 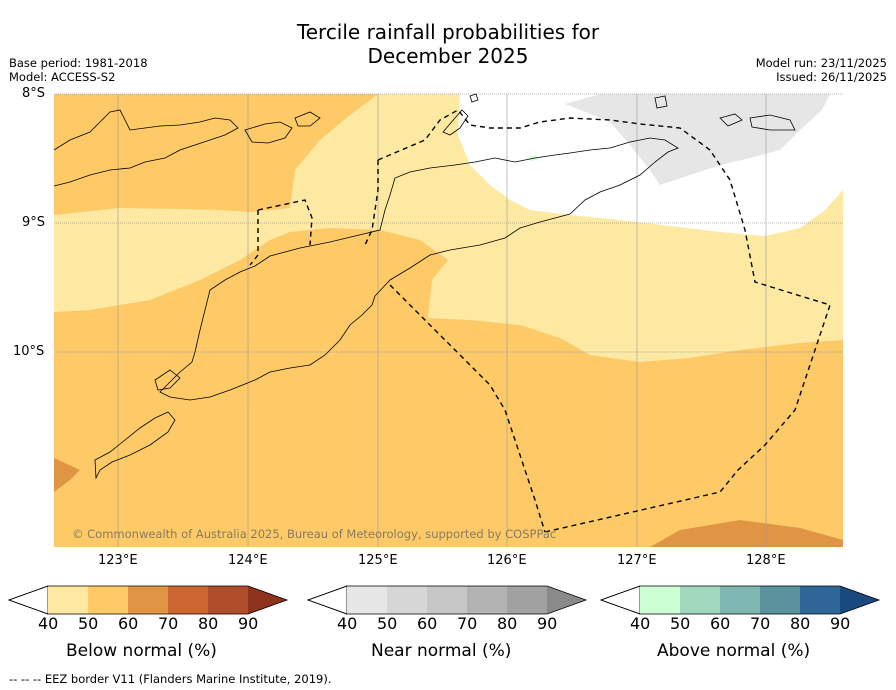 What do you see at coordinates (637, 560) in the screenshot?
I see `lon-label-127e: 127°E` at bounding box center [637, 560].